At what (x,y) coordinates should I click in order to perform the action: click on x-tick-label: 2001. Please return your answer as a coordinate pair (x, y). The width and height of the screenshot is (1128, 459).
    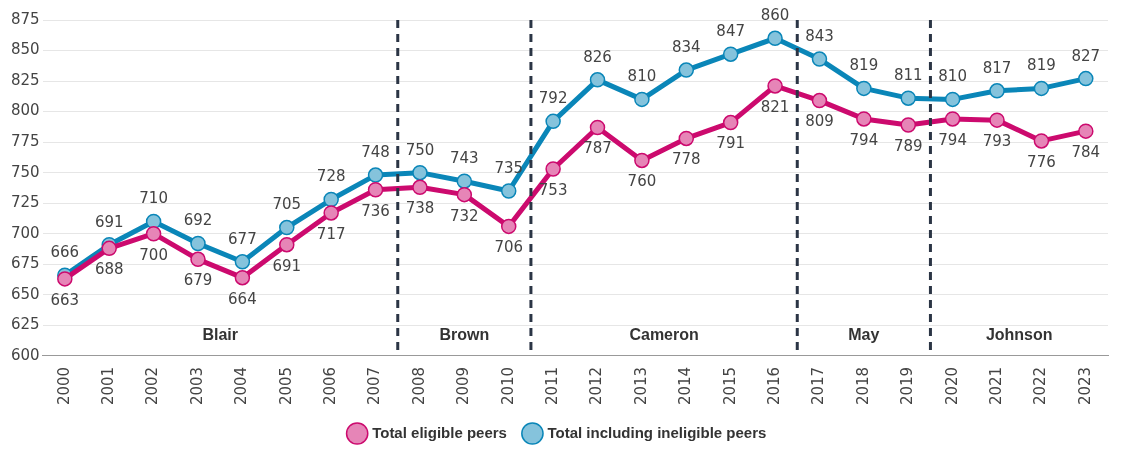
    Looking at the image, I should click on (108, 386).